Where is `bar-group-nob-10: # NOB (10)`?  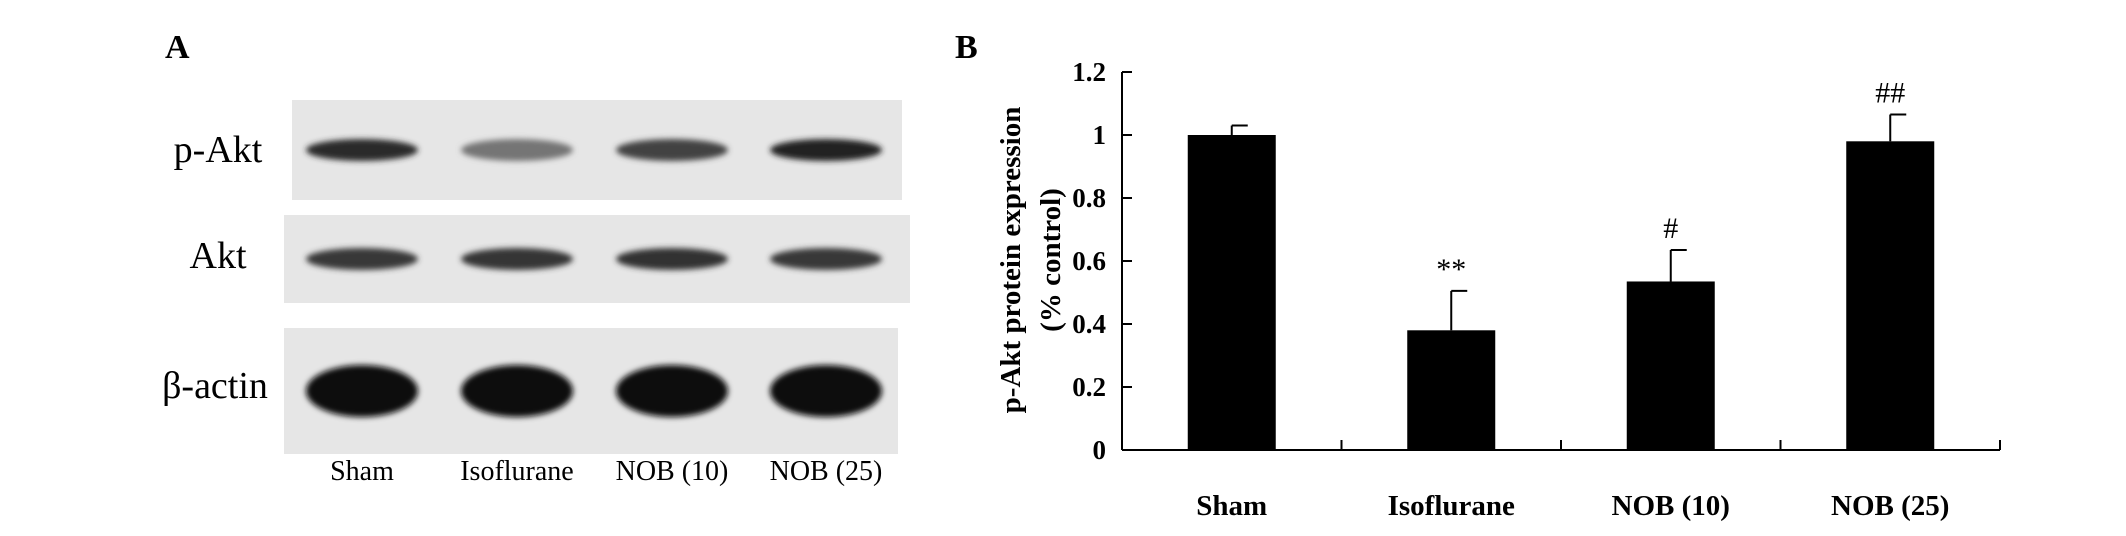
bar-group-nob-10: # NOB (10) is located at coordinates (1671, 367).